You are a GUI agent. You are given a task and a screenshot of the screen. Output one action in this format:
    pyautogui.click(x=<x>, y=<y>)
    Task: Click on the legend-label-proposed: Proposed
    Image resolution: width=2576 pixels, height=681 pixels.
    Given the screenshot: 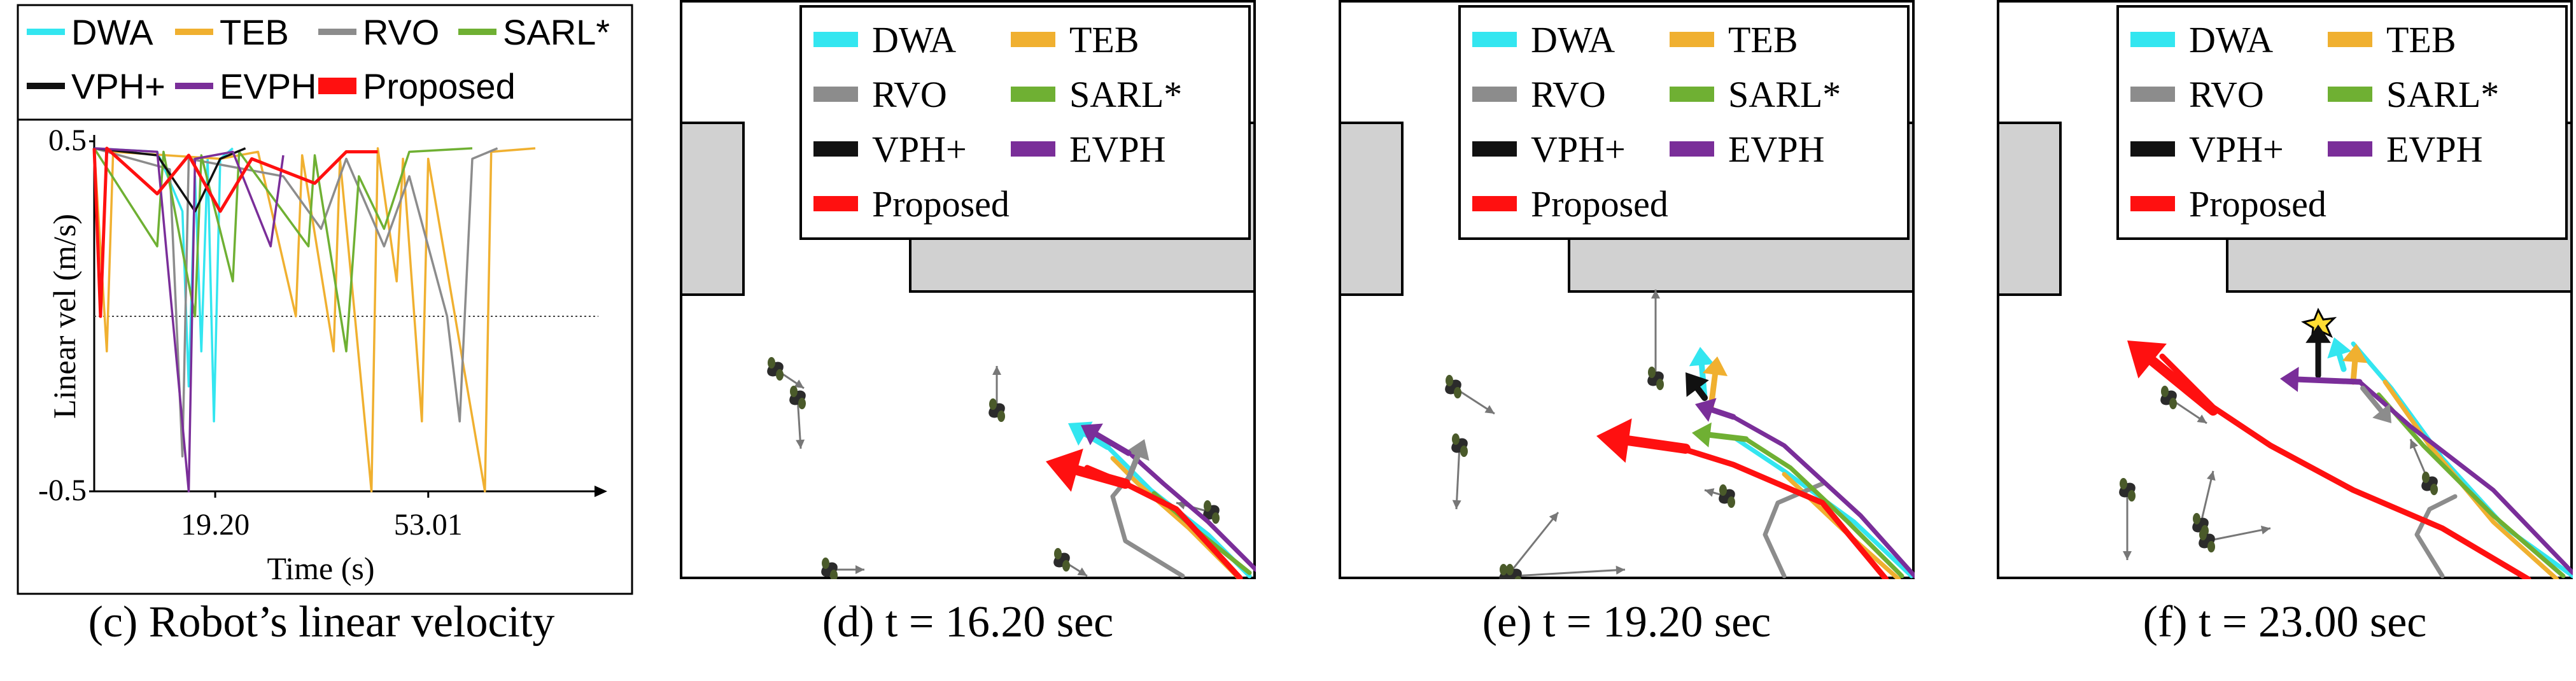 What is the action you would take?
    pyautogui.click(x=440, y=86)
    